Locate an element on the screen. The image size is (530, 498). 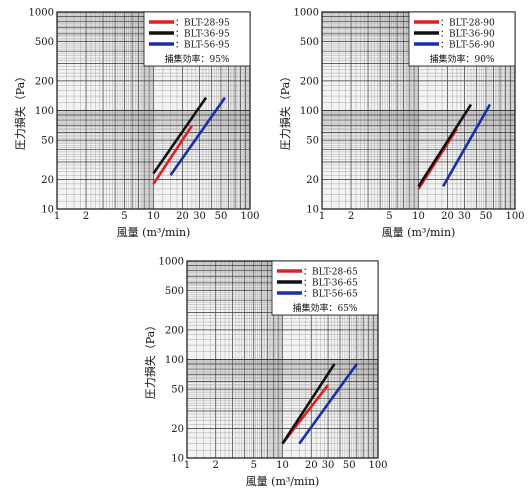
efficiency-label: 捕集効率：90% is located at coordinates (461, 59).